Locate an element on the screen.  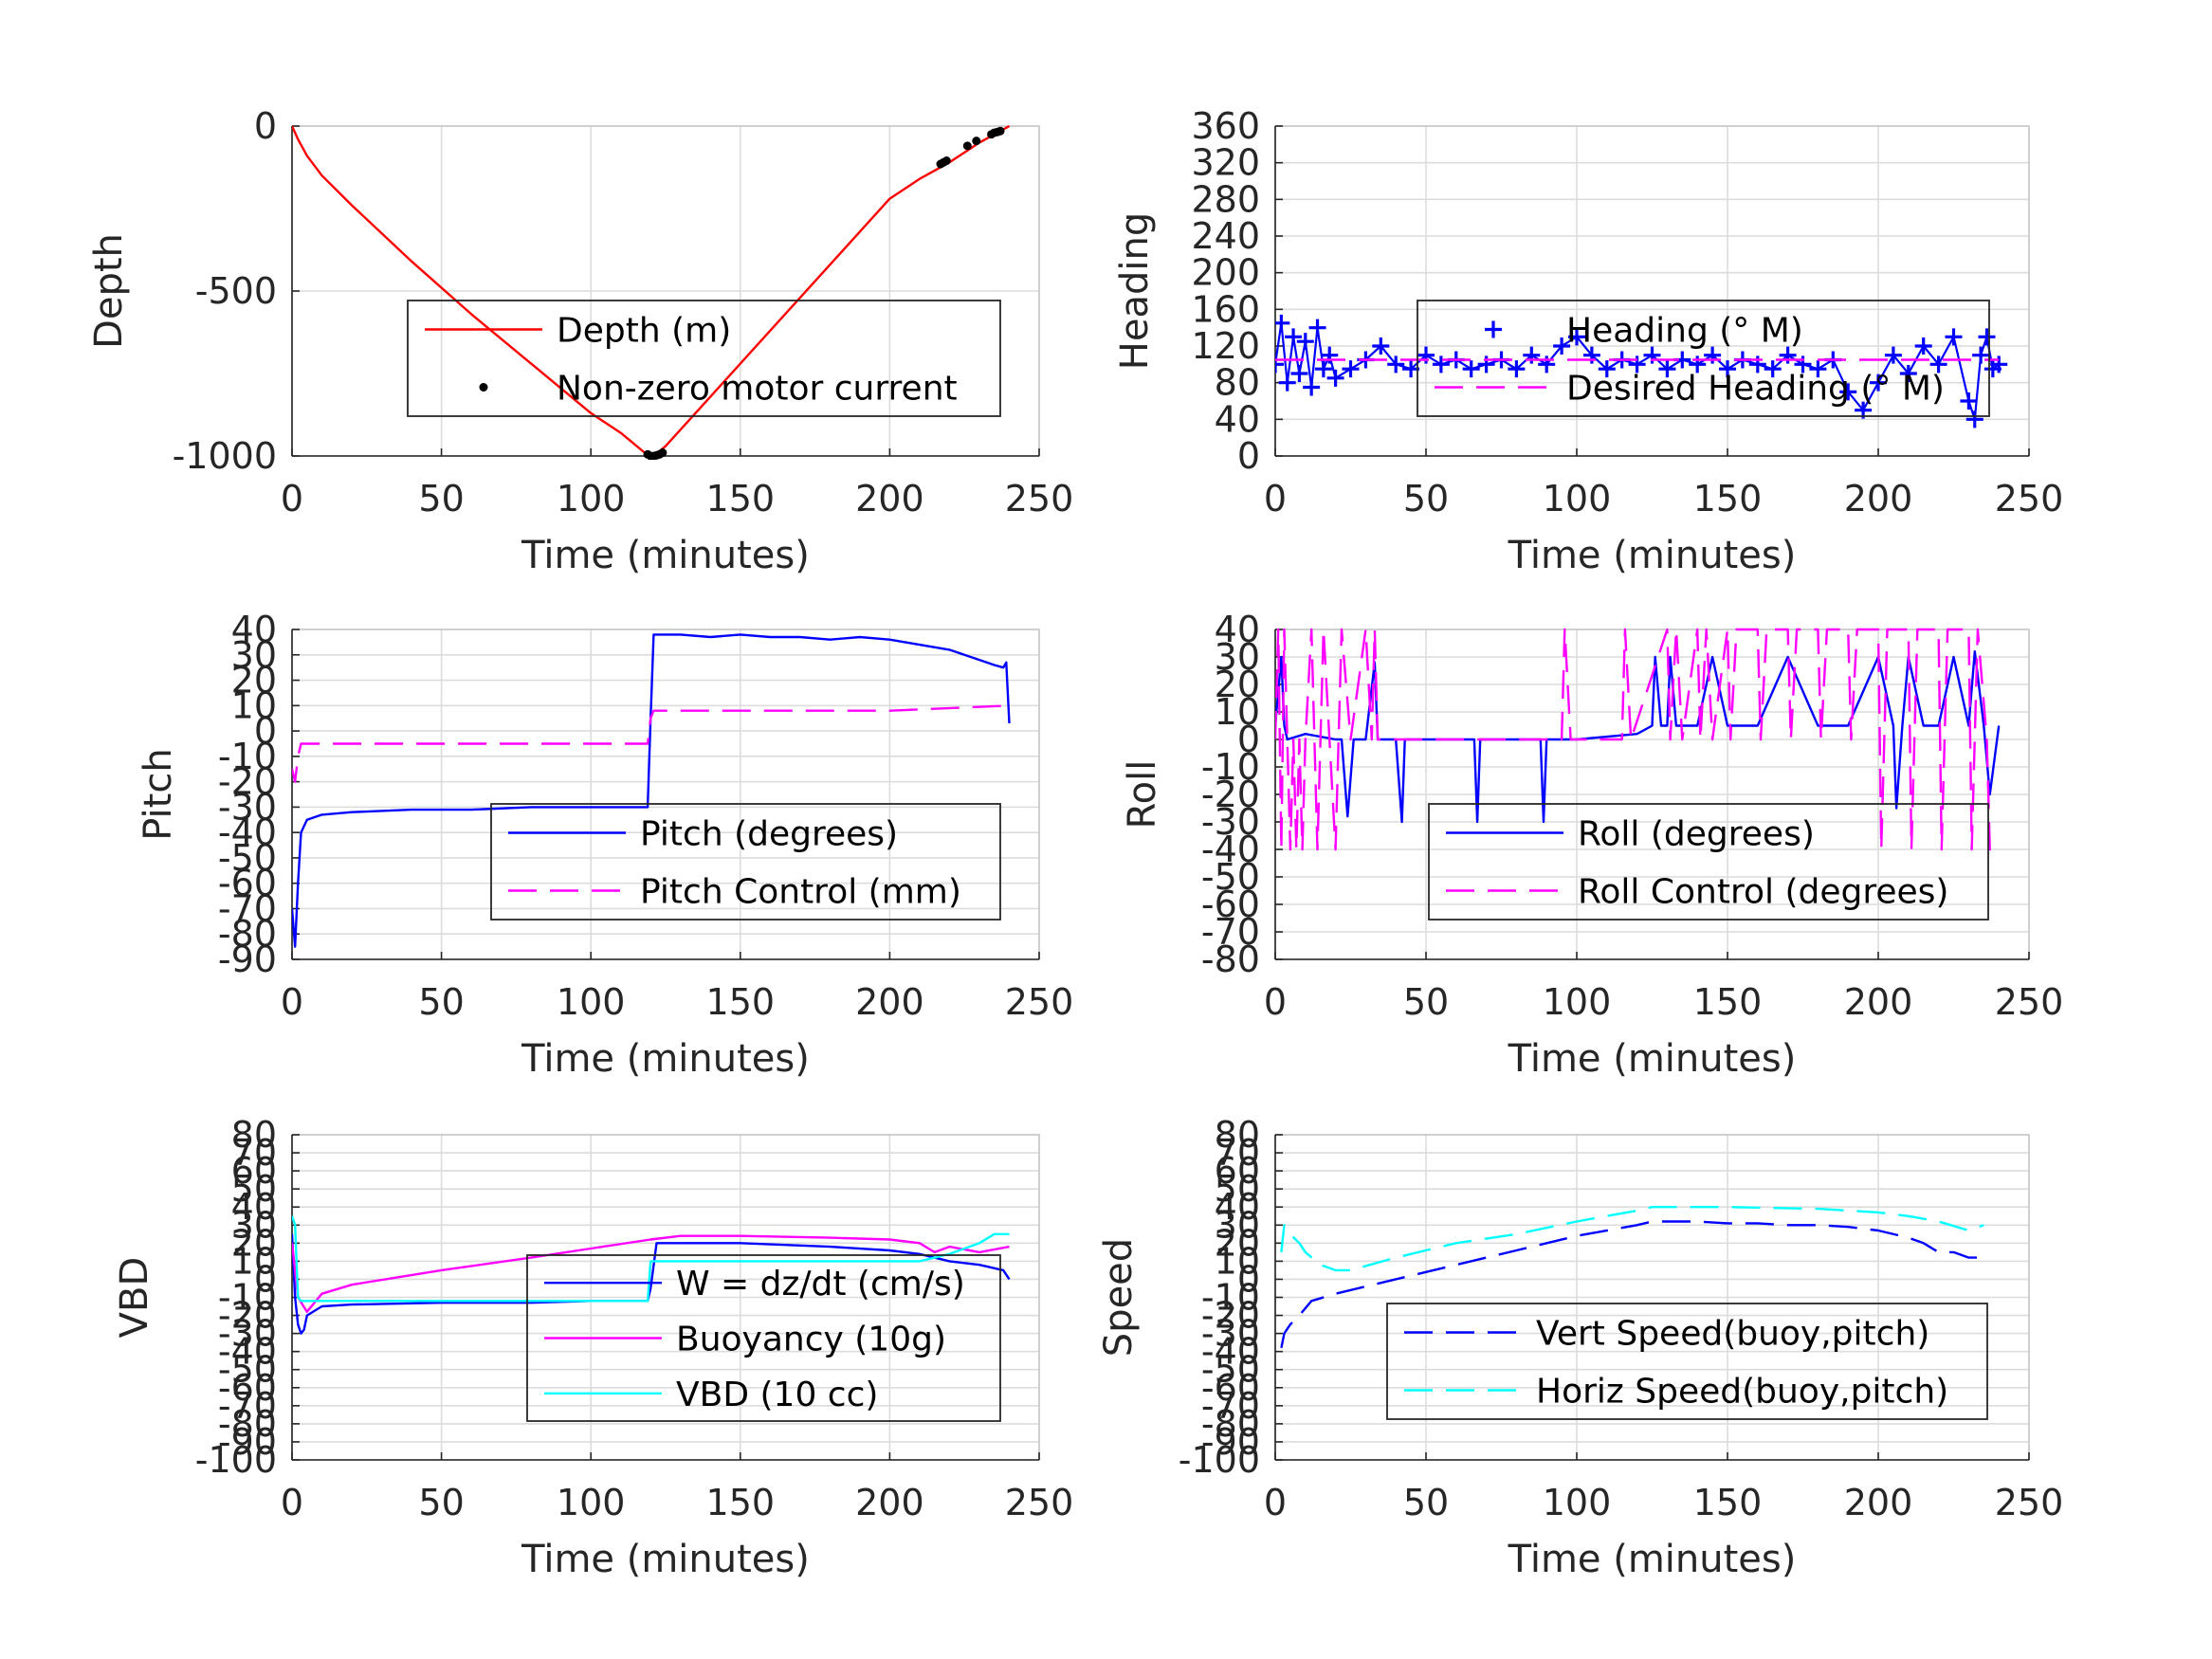
legend-entry-label: Vert Speed(buoy,pitch) is located at coordinates (1732, 1334).